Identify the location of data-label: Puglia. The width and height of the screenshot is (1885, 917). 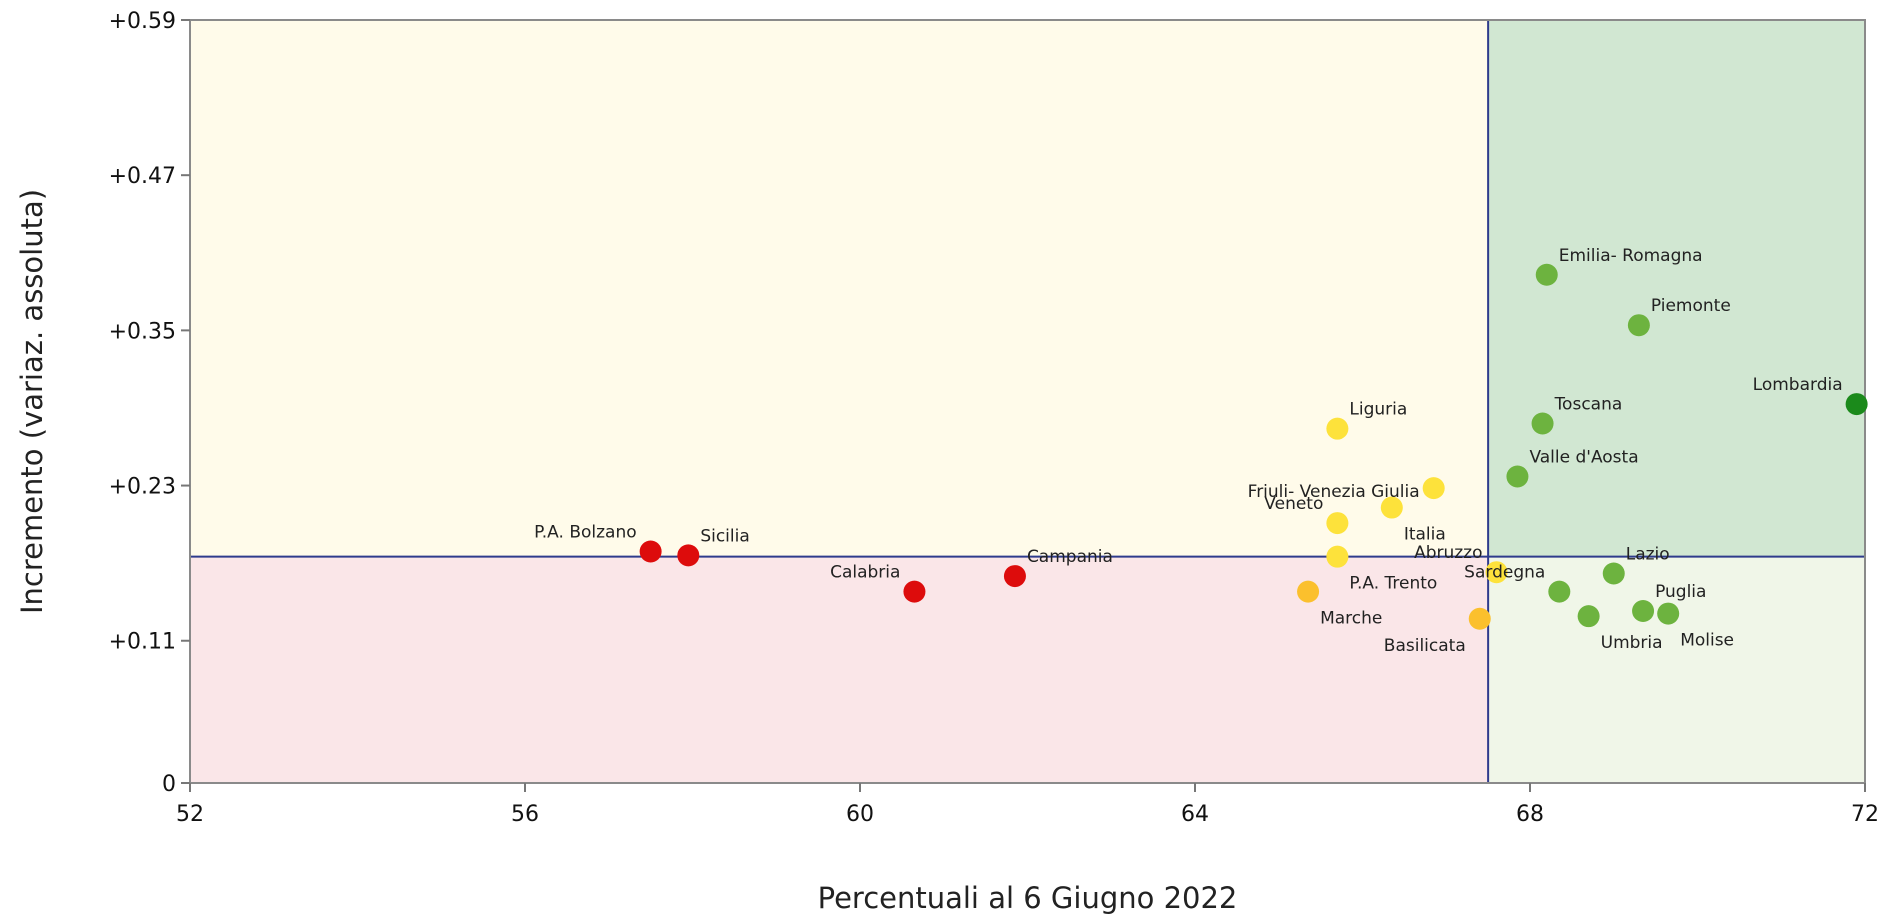
(1680, 592).